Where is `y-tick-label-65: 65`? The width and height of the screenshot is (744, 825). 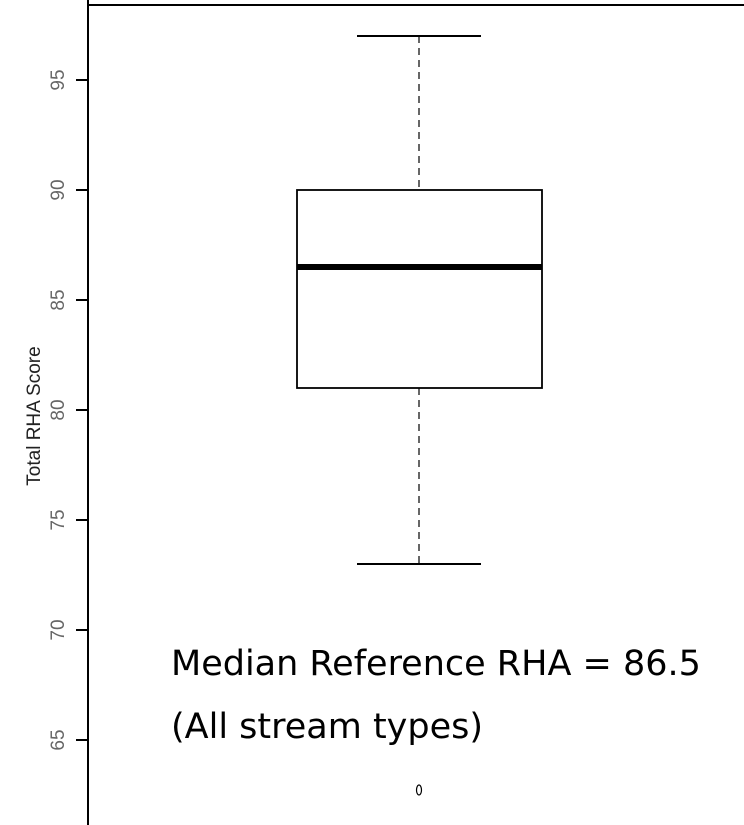
y-tick-label-65: 65 is located at coordinates (58, 739).